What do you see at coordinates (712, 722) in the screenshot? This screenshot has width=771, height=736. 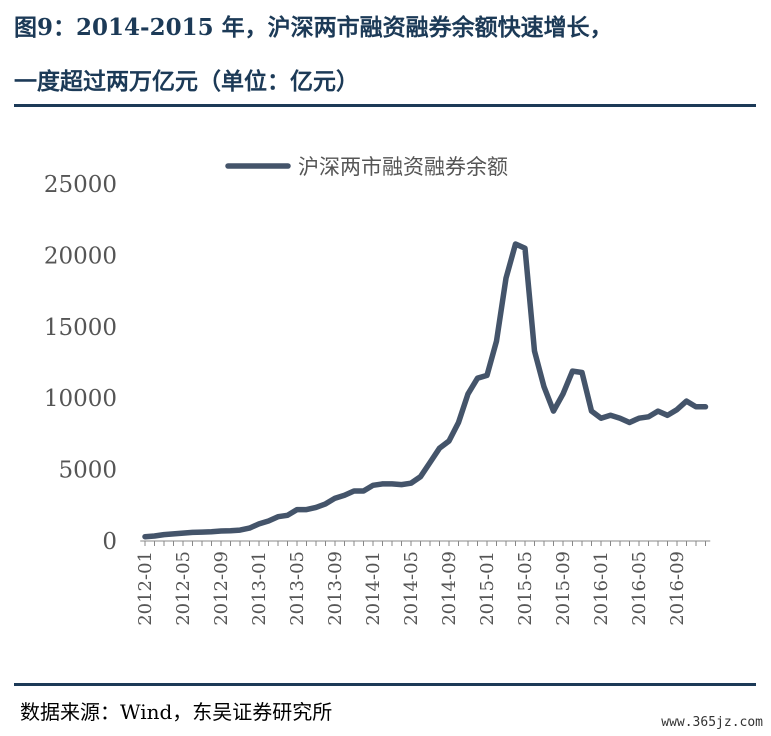 I see `watermark: www.365jz.com` at bounding box center [712, 722].